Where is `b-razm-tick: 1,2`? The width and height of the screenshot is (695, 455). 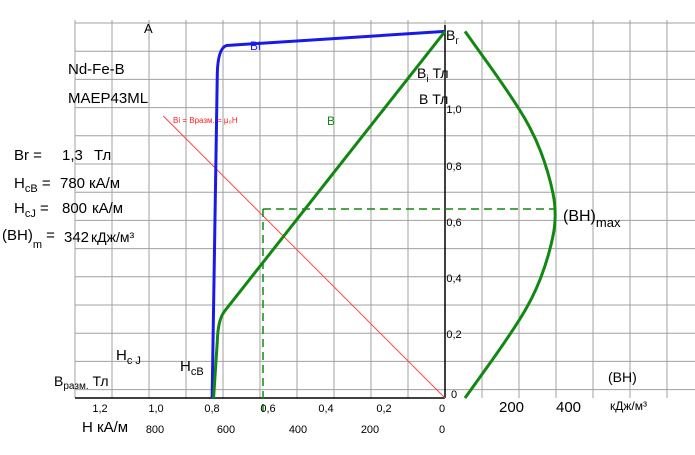
b-razm-tick: 1,2 is located at coordinates (99, 409).